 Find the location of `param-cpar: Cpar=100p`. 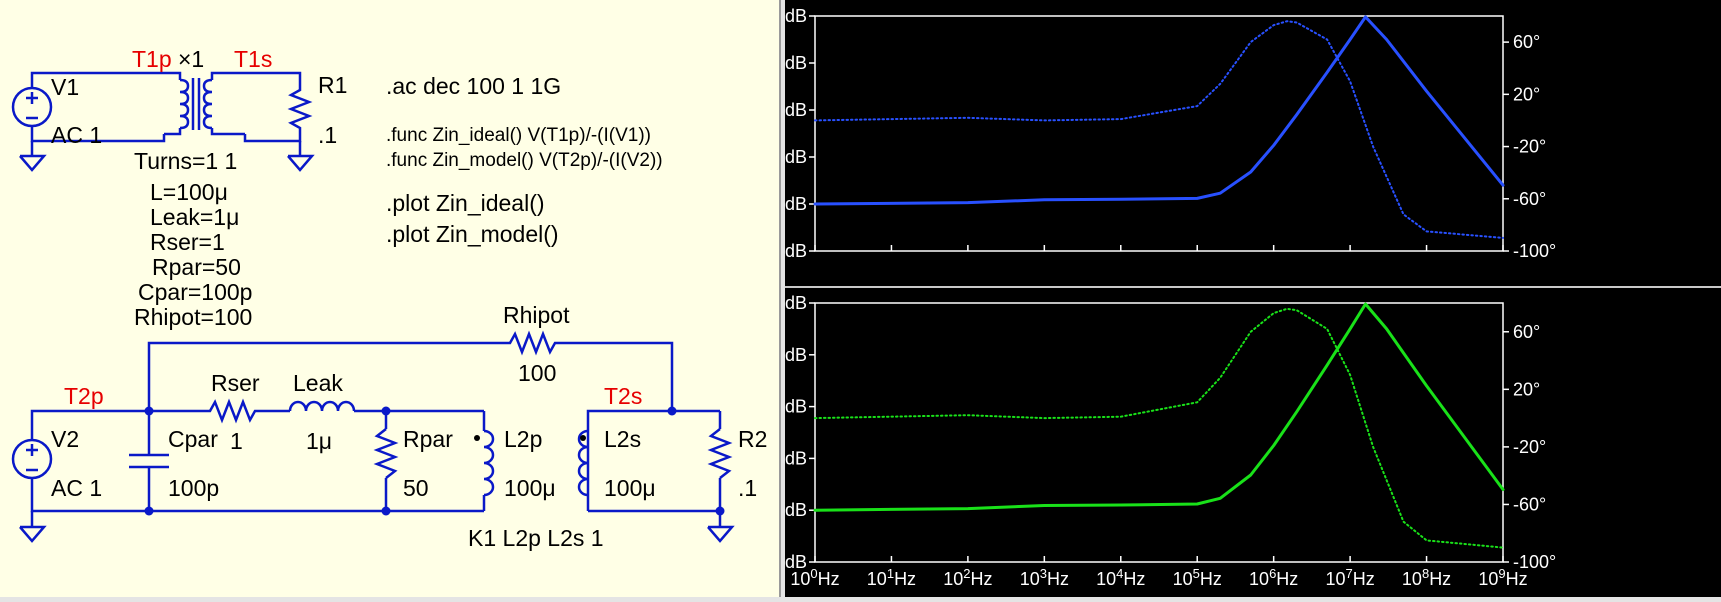

param-cpar: Cpar=100p is located at coordinates (195, 292).